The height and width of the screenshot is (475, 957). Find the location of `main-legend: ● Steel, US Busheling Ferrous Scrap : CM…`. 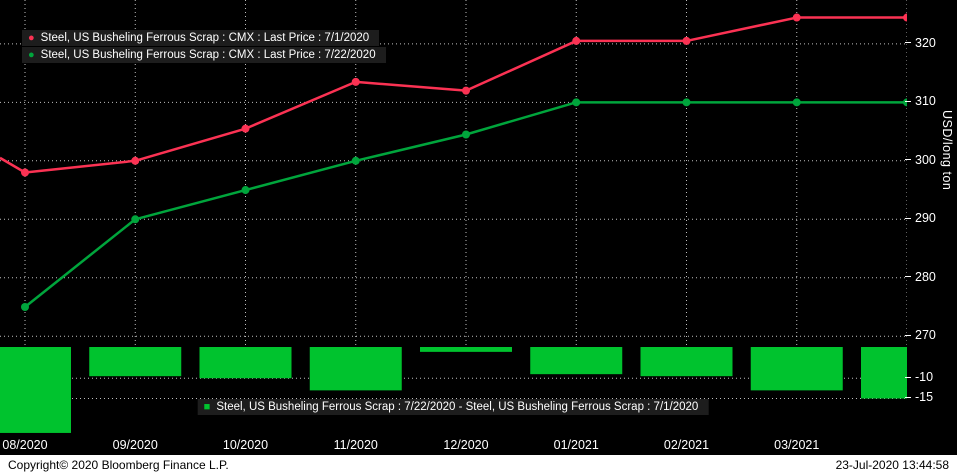

main-legend: ● Steel, US Busheling Ferrous Scrap : CM… is located at coordinates (204, 46).